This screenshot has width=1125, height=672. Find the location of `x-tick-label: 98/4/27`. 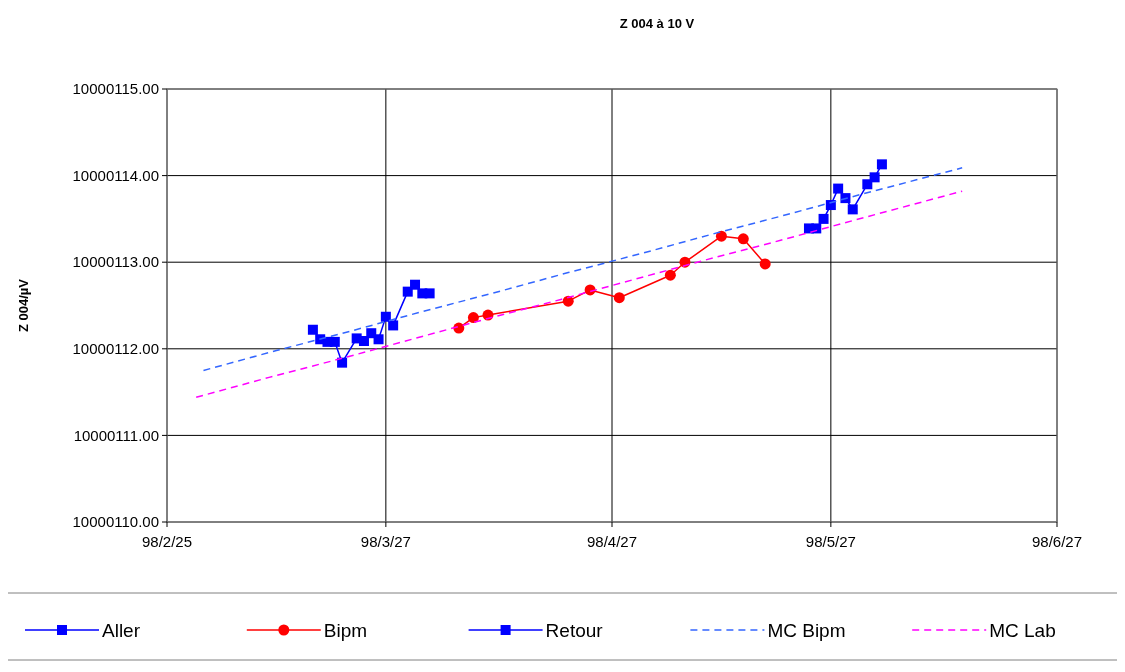

x-tick-label: 98/4/27 is located at coordinates (612, 541).